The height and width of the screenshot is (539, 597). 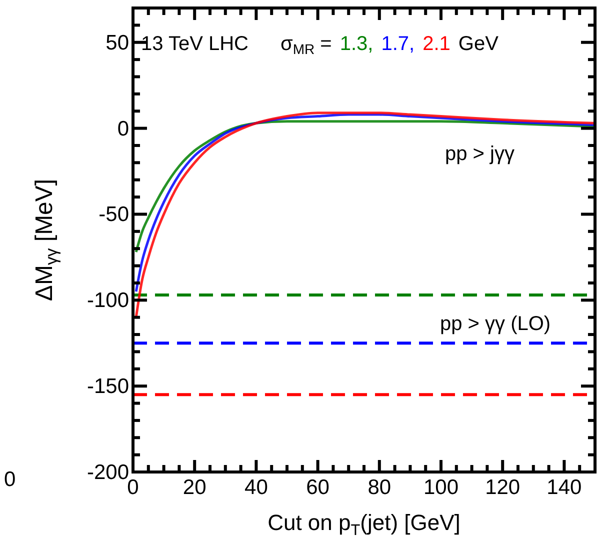 What do you see at coordinates (123, 128) in the screenshot?
I see `y-tick-label: 0` at bounding box center [123, 128].